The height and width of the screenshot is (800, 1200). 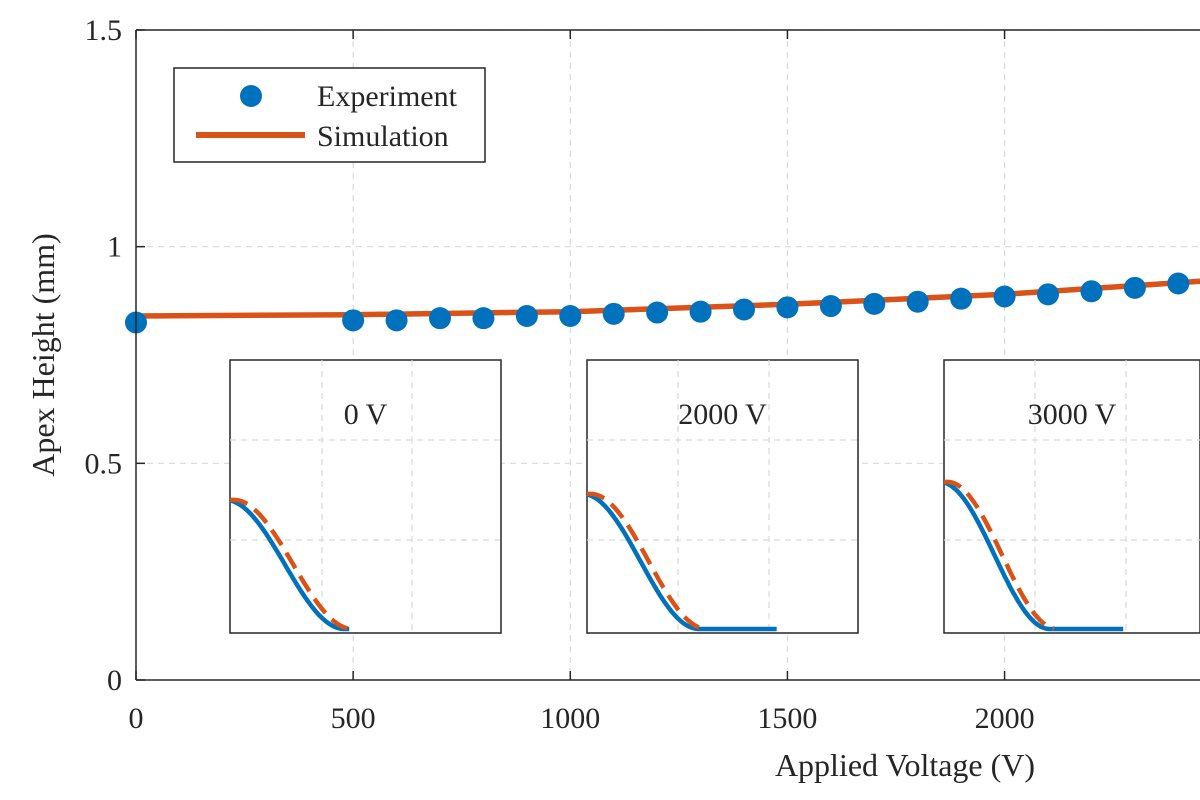 I want to click on legend-label-experiment: Experiment, so click(x=387, y=96).